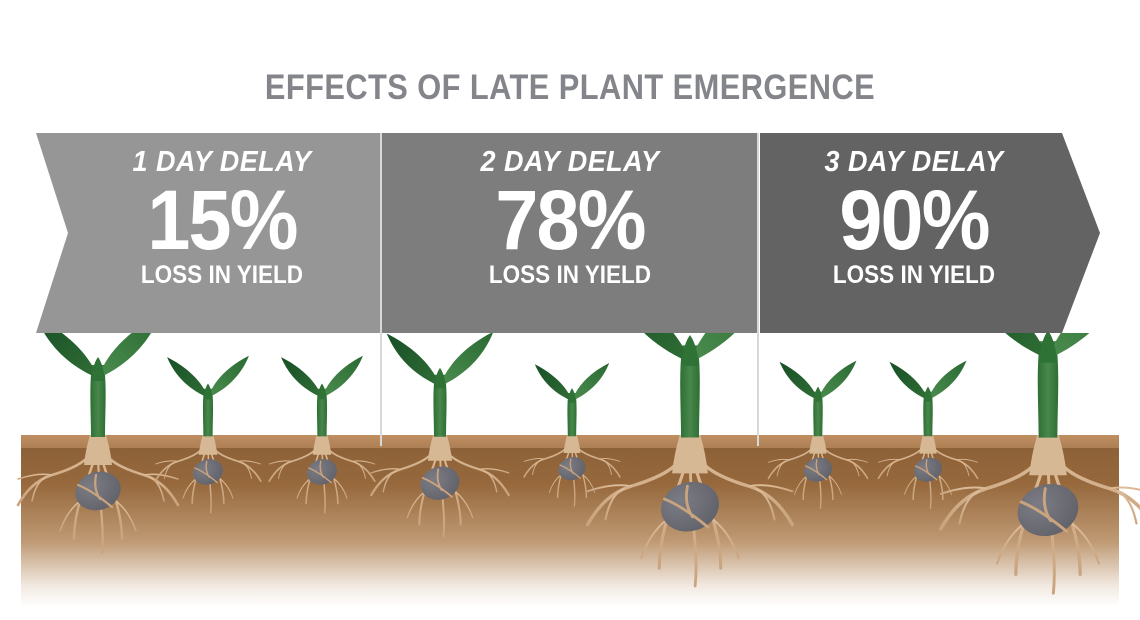 The image size is (1140, 620). I want to click on panel-3-delay-label: 3 DAY DELAY, so click(914, 162).